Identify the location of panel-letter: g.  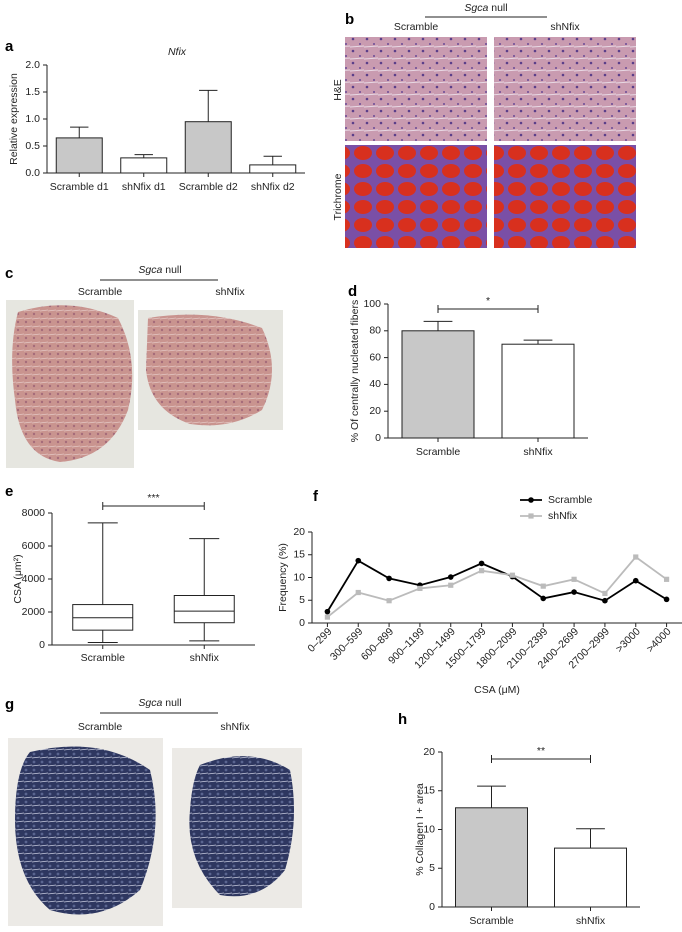
(9, 704).